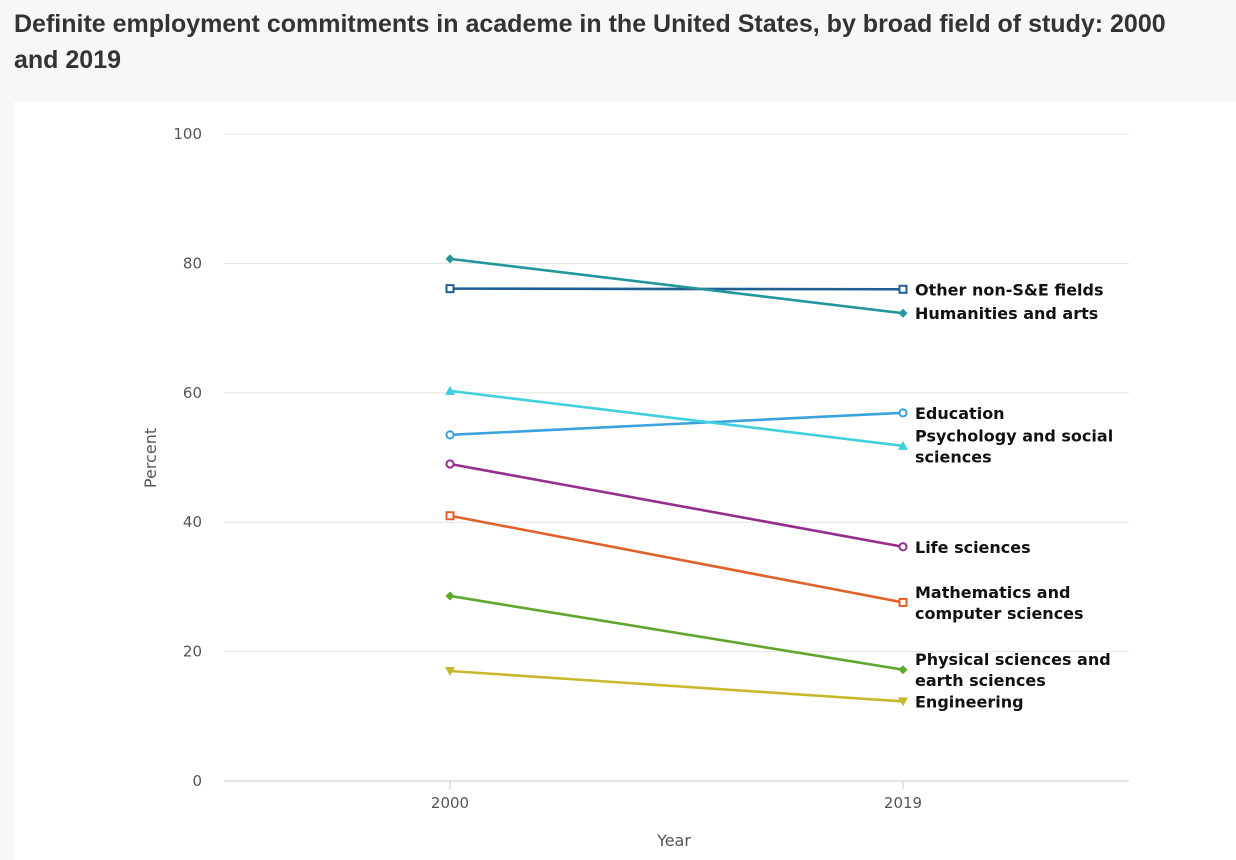  I want to click on series-6: Physical sciences and earth sciences, so click(778, 640).